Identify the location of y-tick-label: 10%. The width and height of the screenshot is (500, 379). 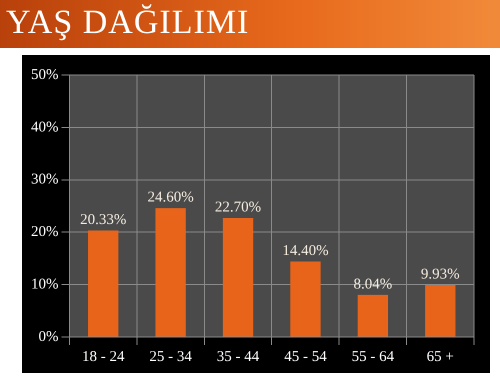
(44, 284).